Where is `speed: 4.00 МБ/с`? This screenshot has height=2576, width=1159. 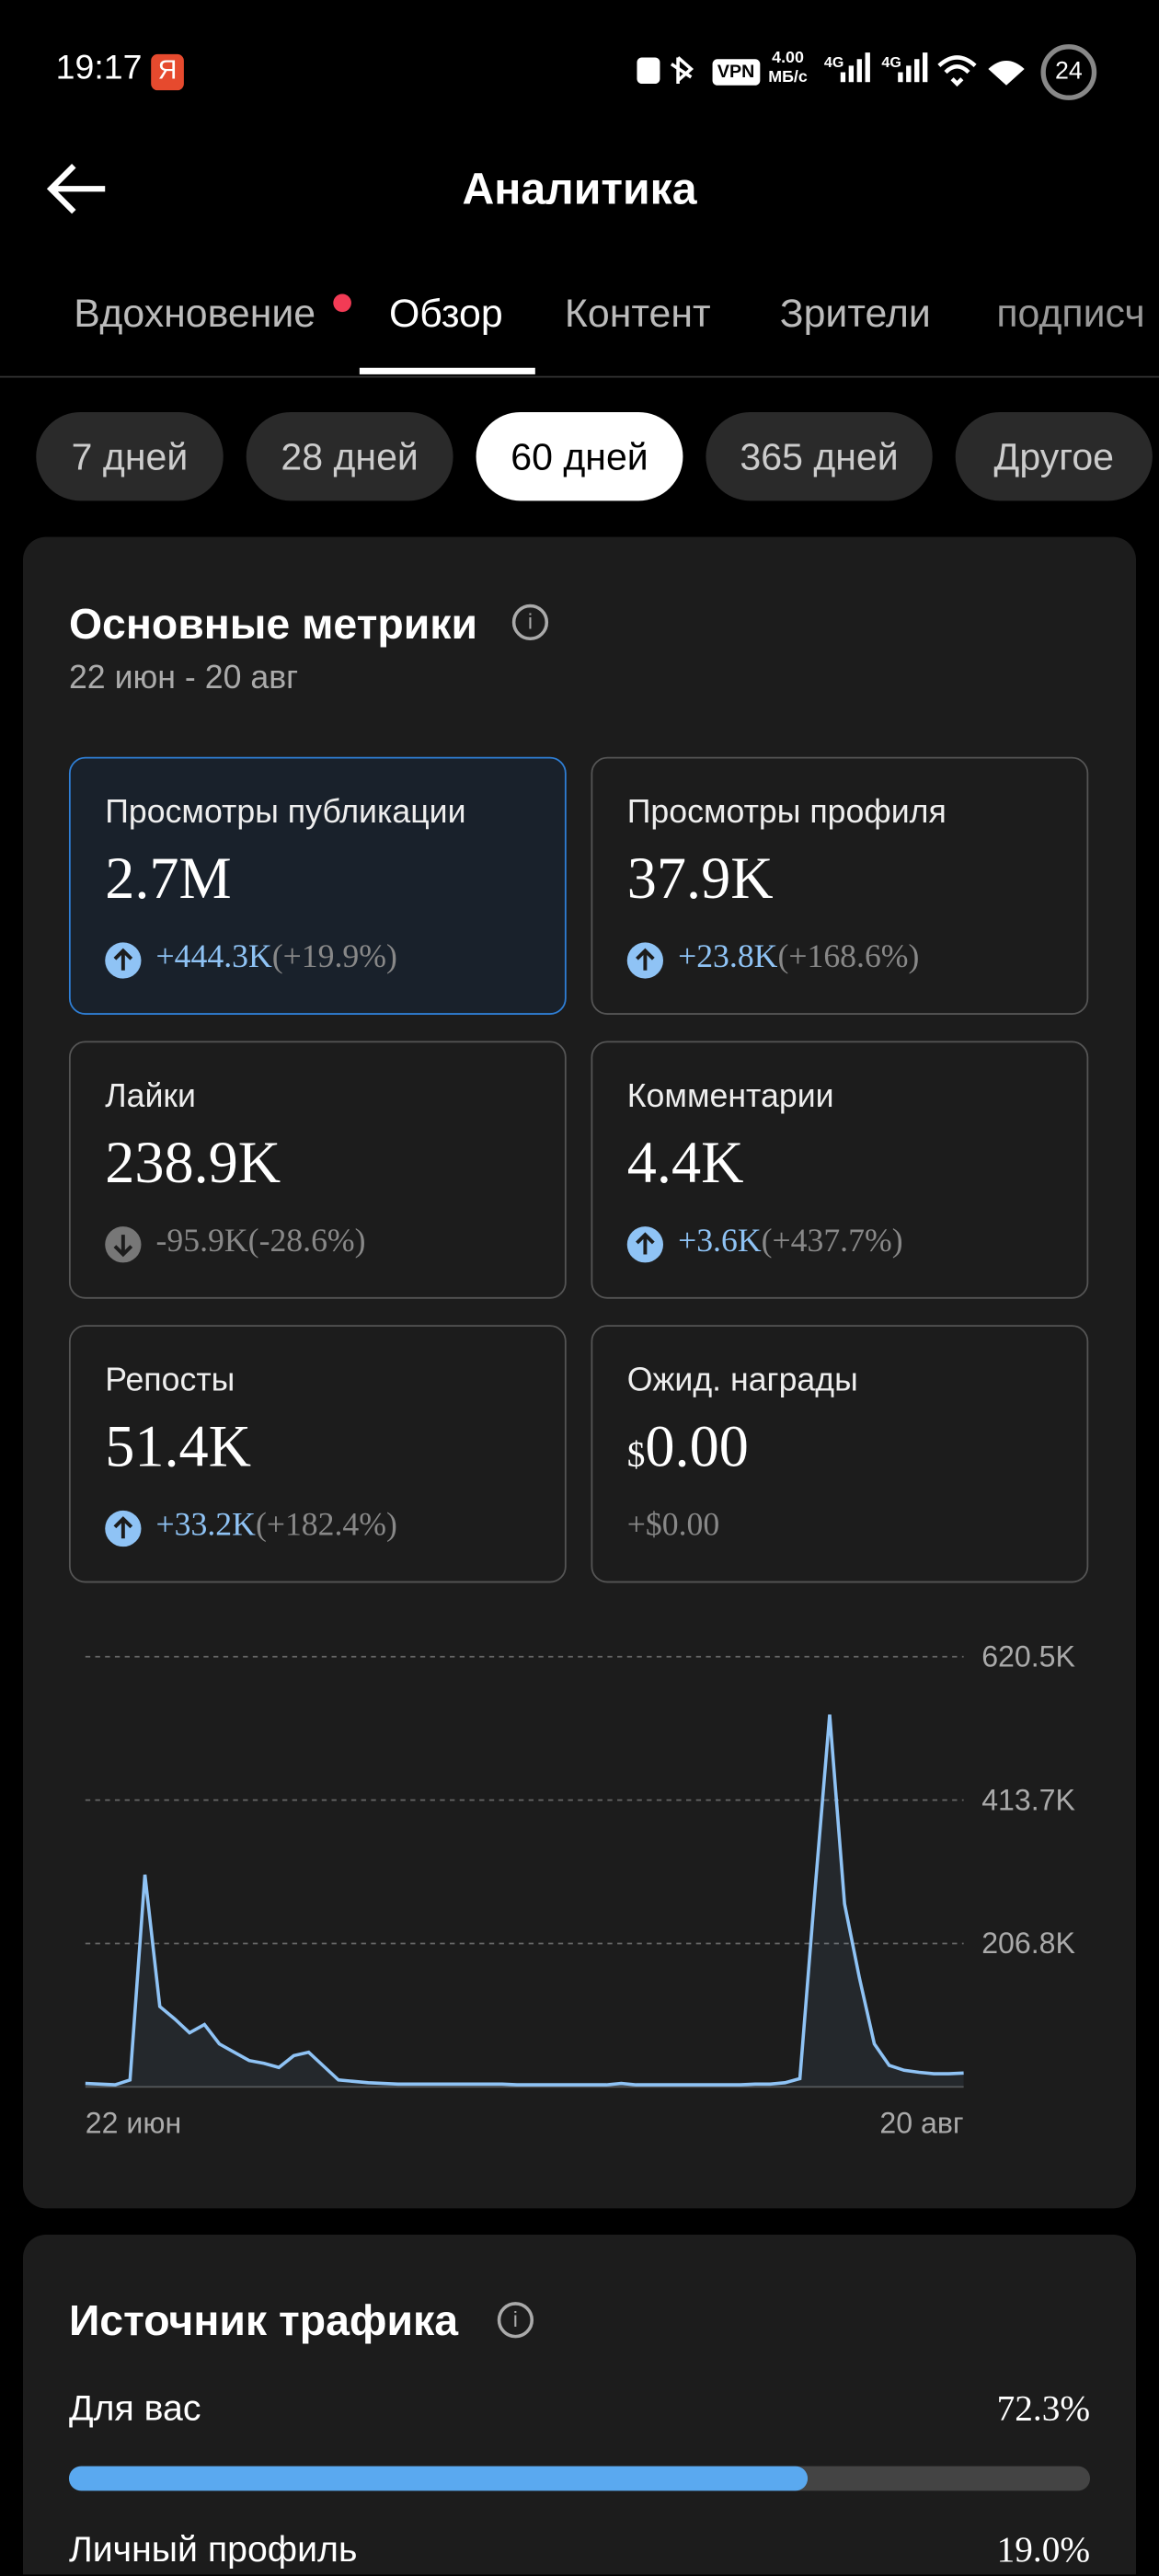
speed: 4.00 МБ/с is located at coordinates (788, 69).